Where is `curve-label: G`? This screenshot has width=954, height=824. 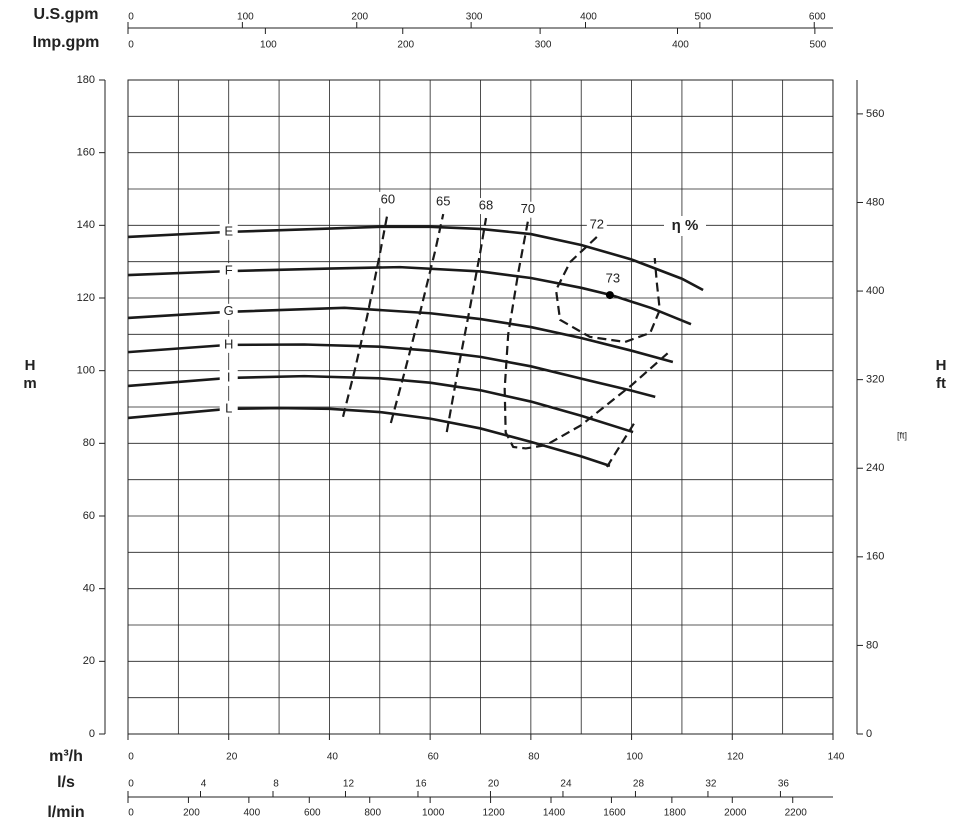
curve-label: G is located at coordinates (229, 310).